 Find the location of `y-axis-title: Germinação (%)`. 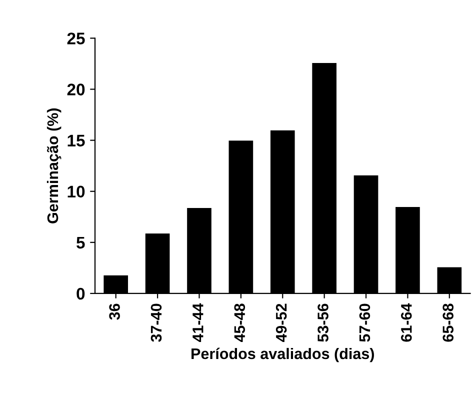

y-axis-title: Germinação (%) is located at coordinates (54, 166).